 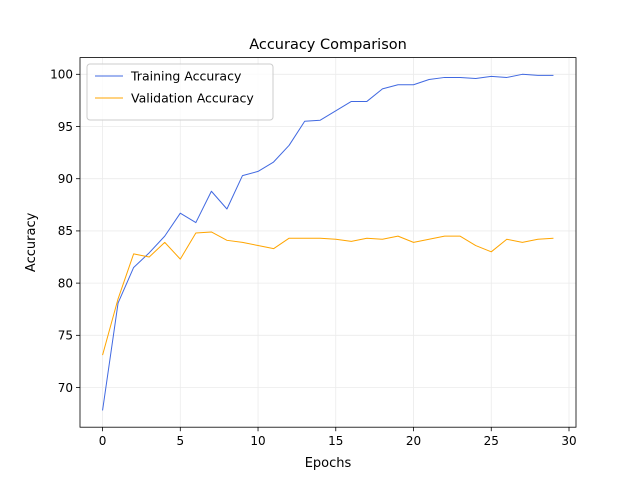 What do you see at coordinates (31, 242) in the screenshot?
I see `y-axis-label: Accuracy` at bounding box center [31, 242].